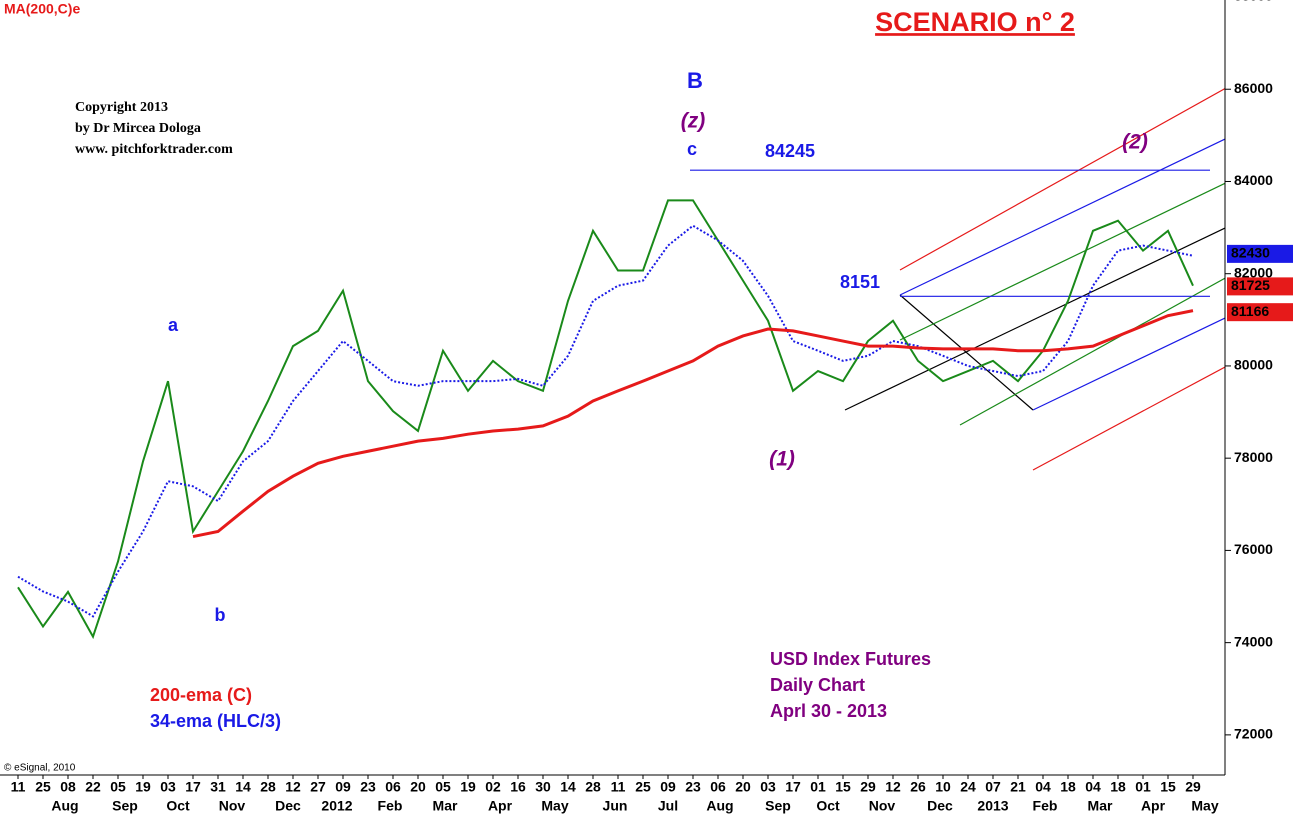  I want to click on source: © eSignal, 2010, so click(40, 768).